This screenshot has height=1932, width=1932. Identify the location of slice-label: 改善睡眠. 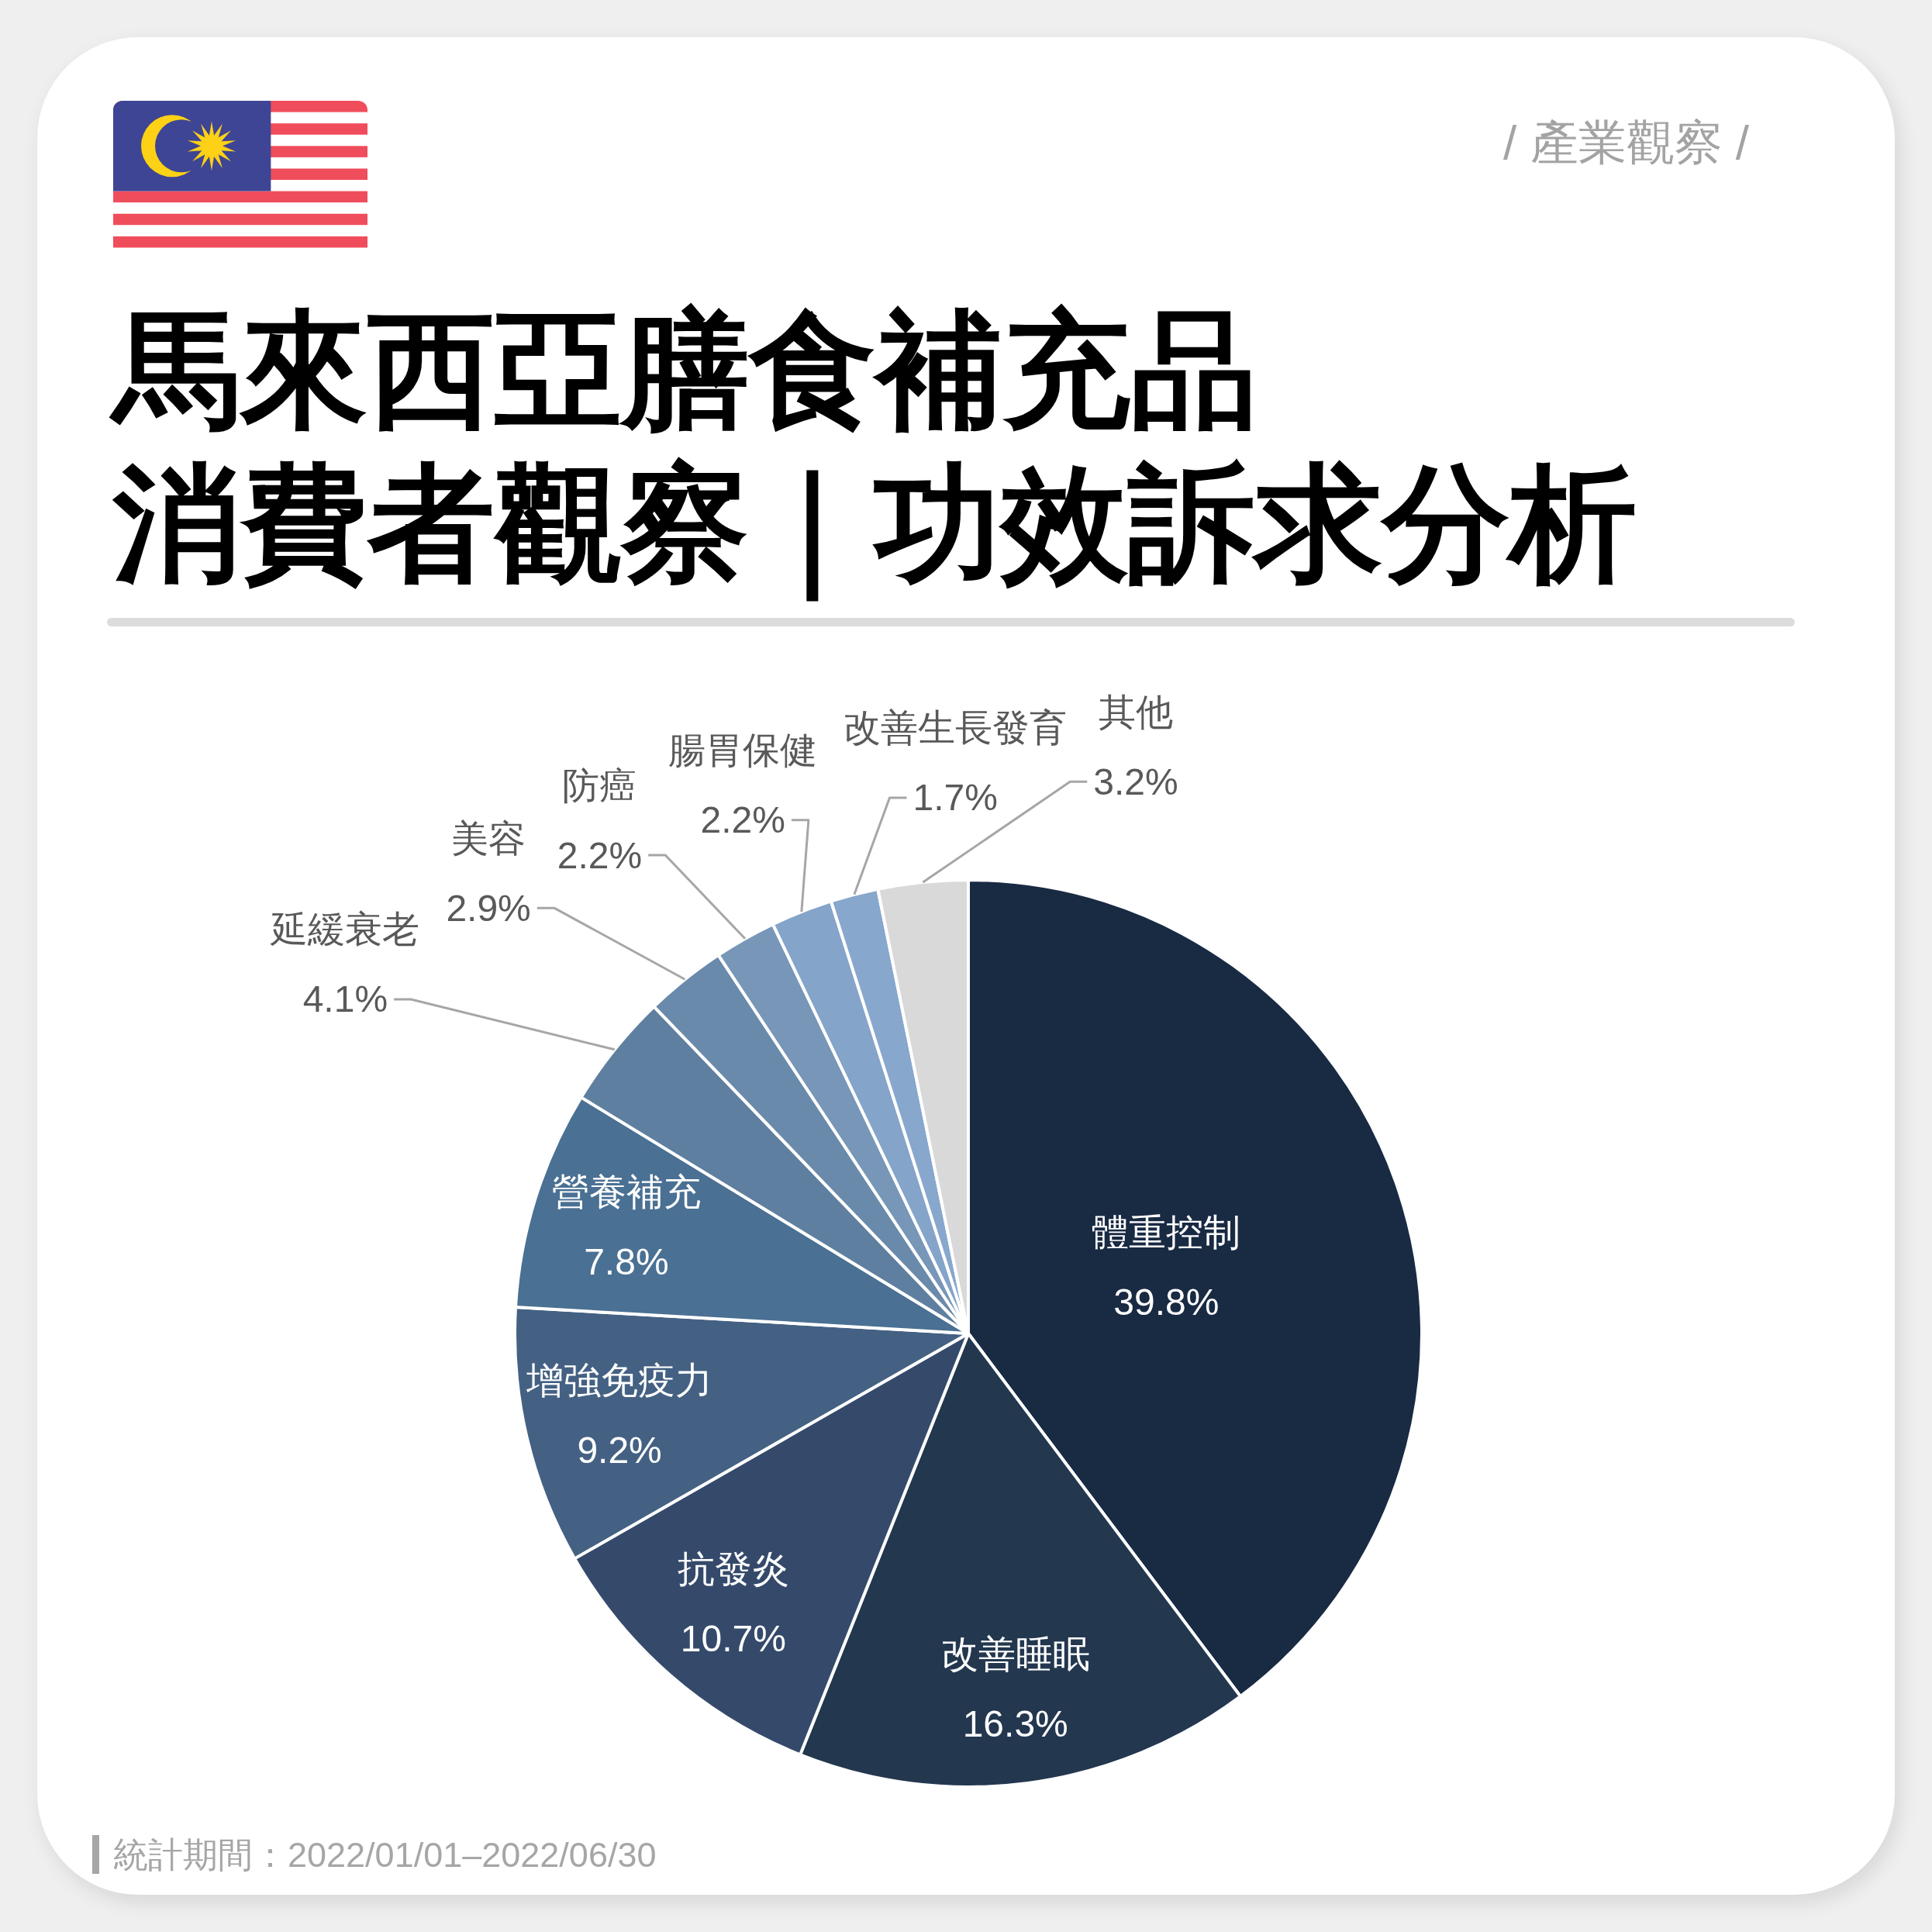
(1015, 1654).